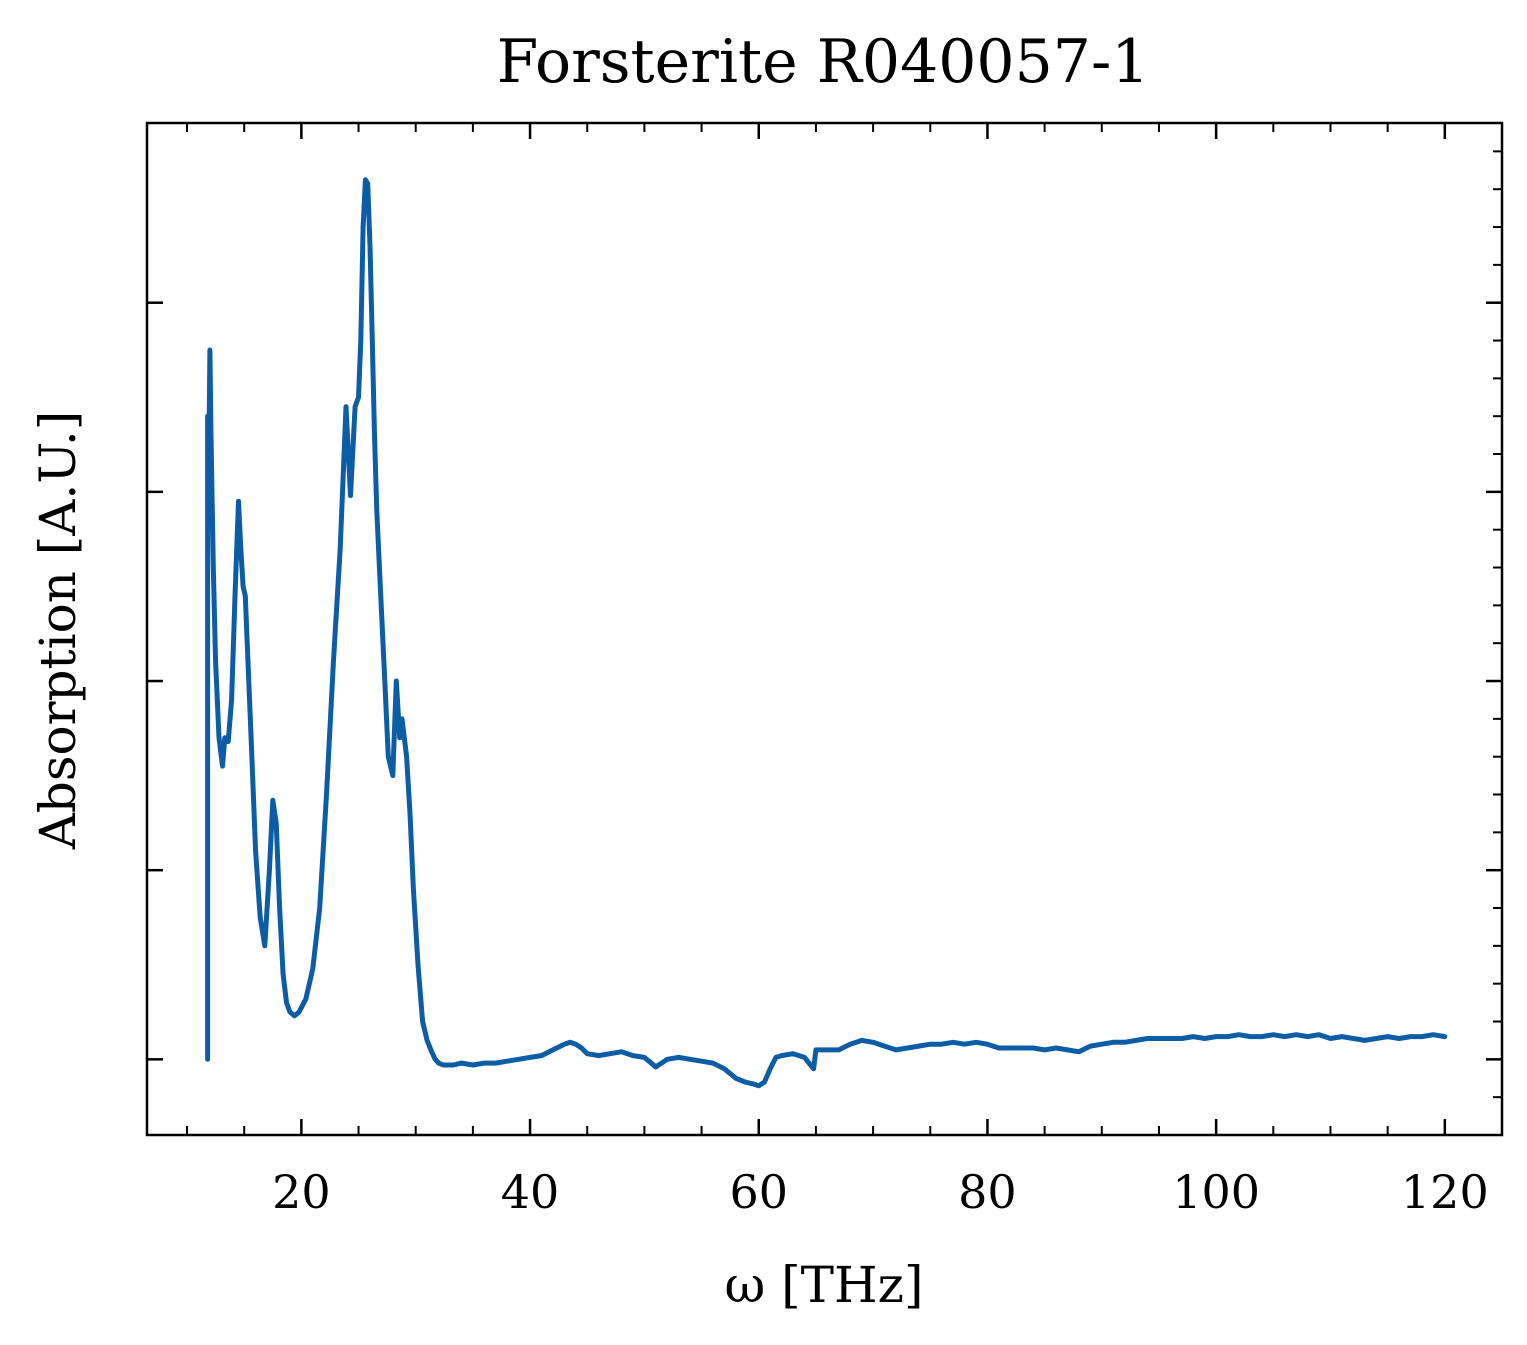  Describe the element at coordinates (824, 1285) in the screenshot. I see `x-axis-label: ω [THz]` at that location.